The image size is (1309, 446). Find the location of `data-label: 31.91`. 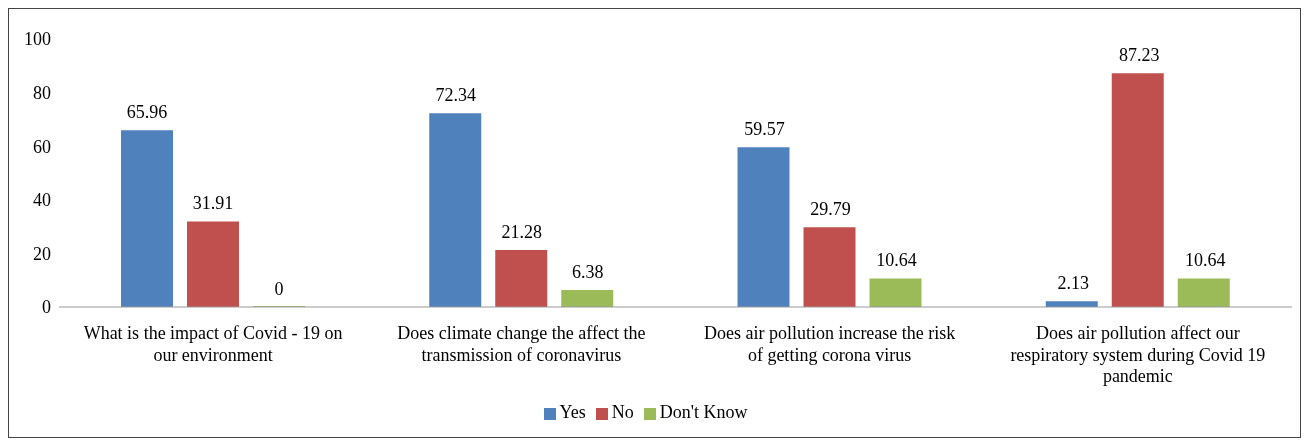

data-label: 31.91 is located at coordinates (213, 203).